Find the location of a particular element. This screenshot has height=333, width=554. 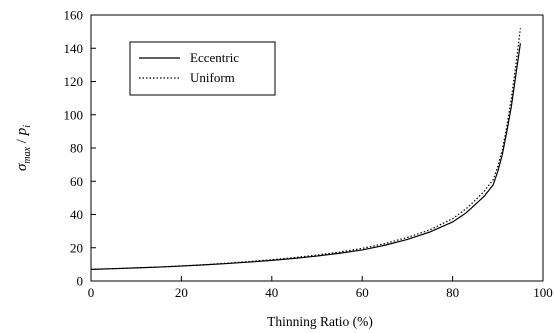

x-tick-label: 60 is located at coordinates (362, 292).